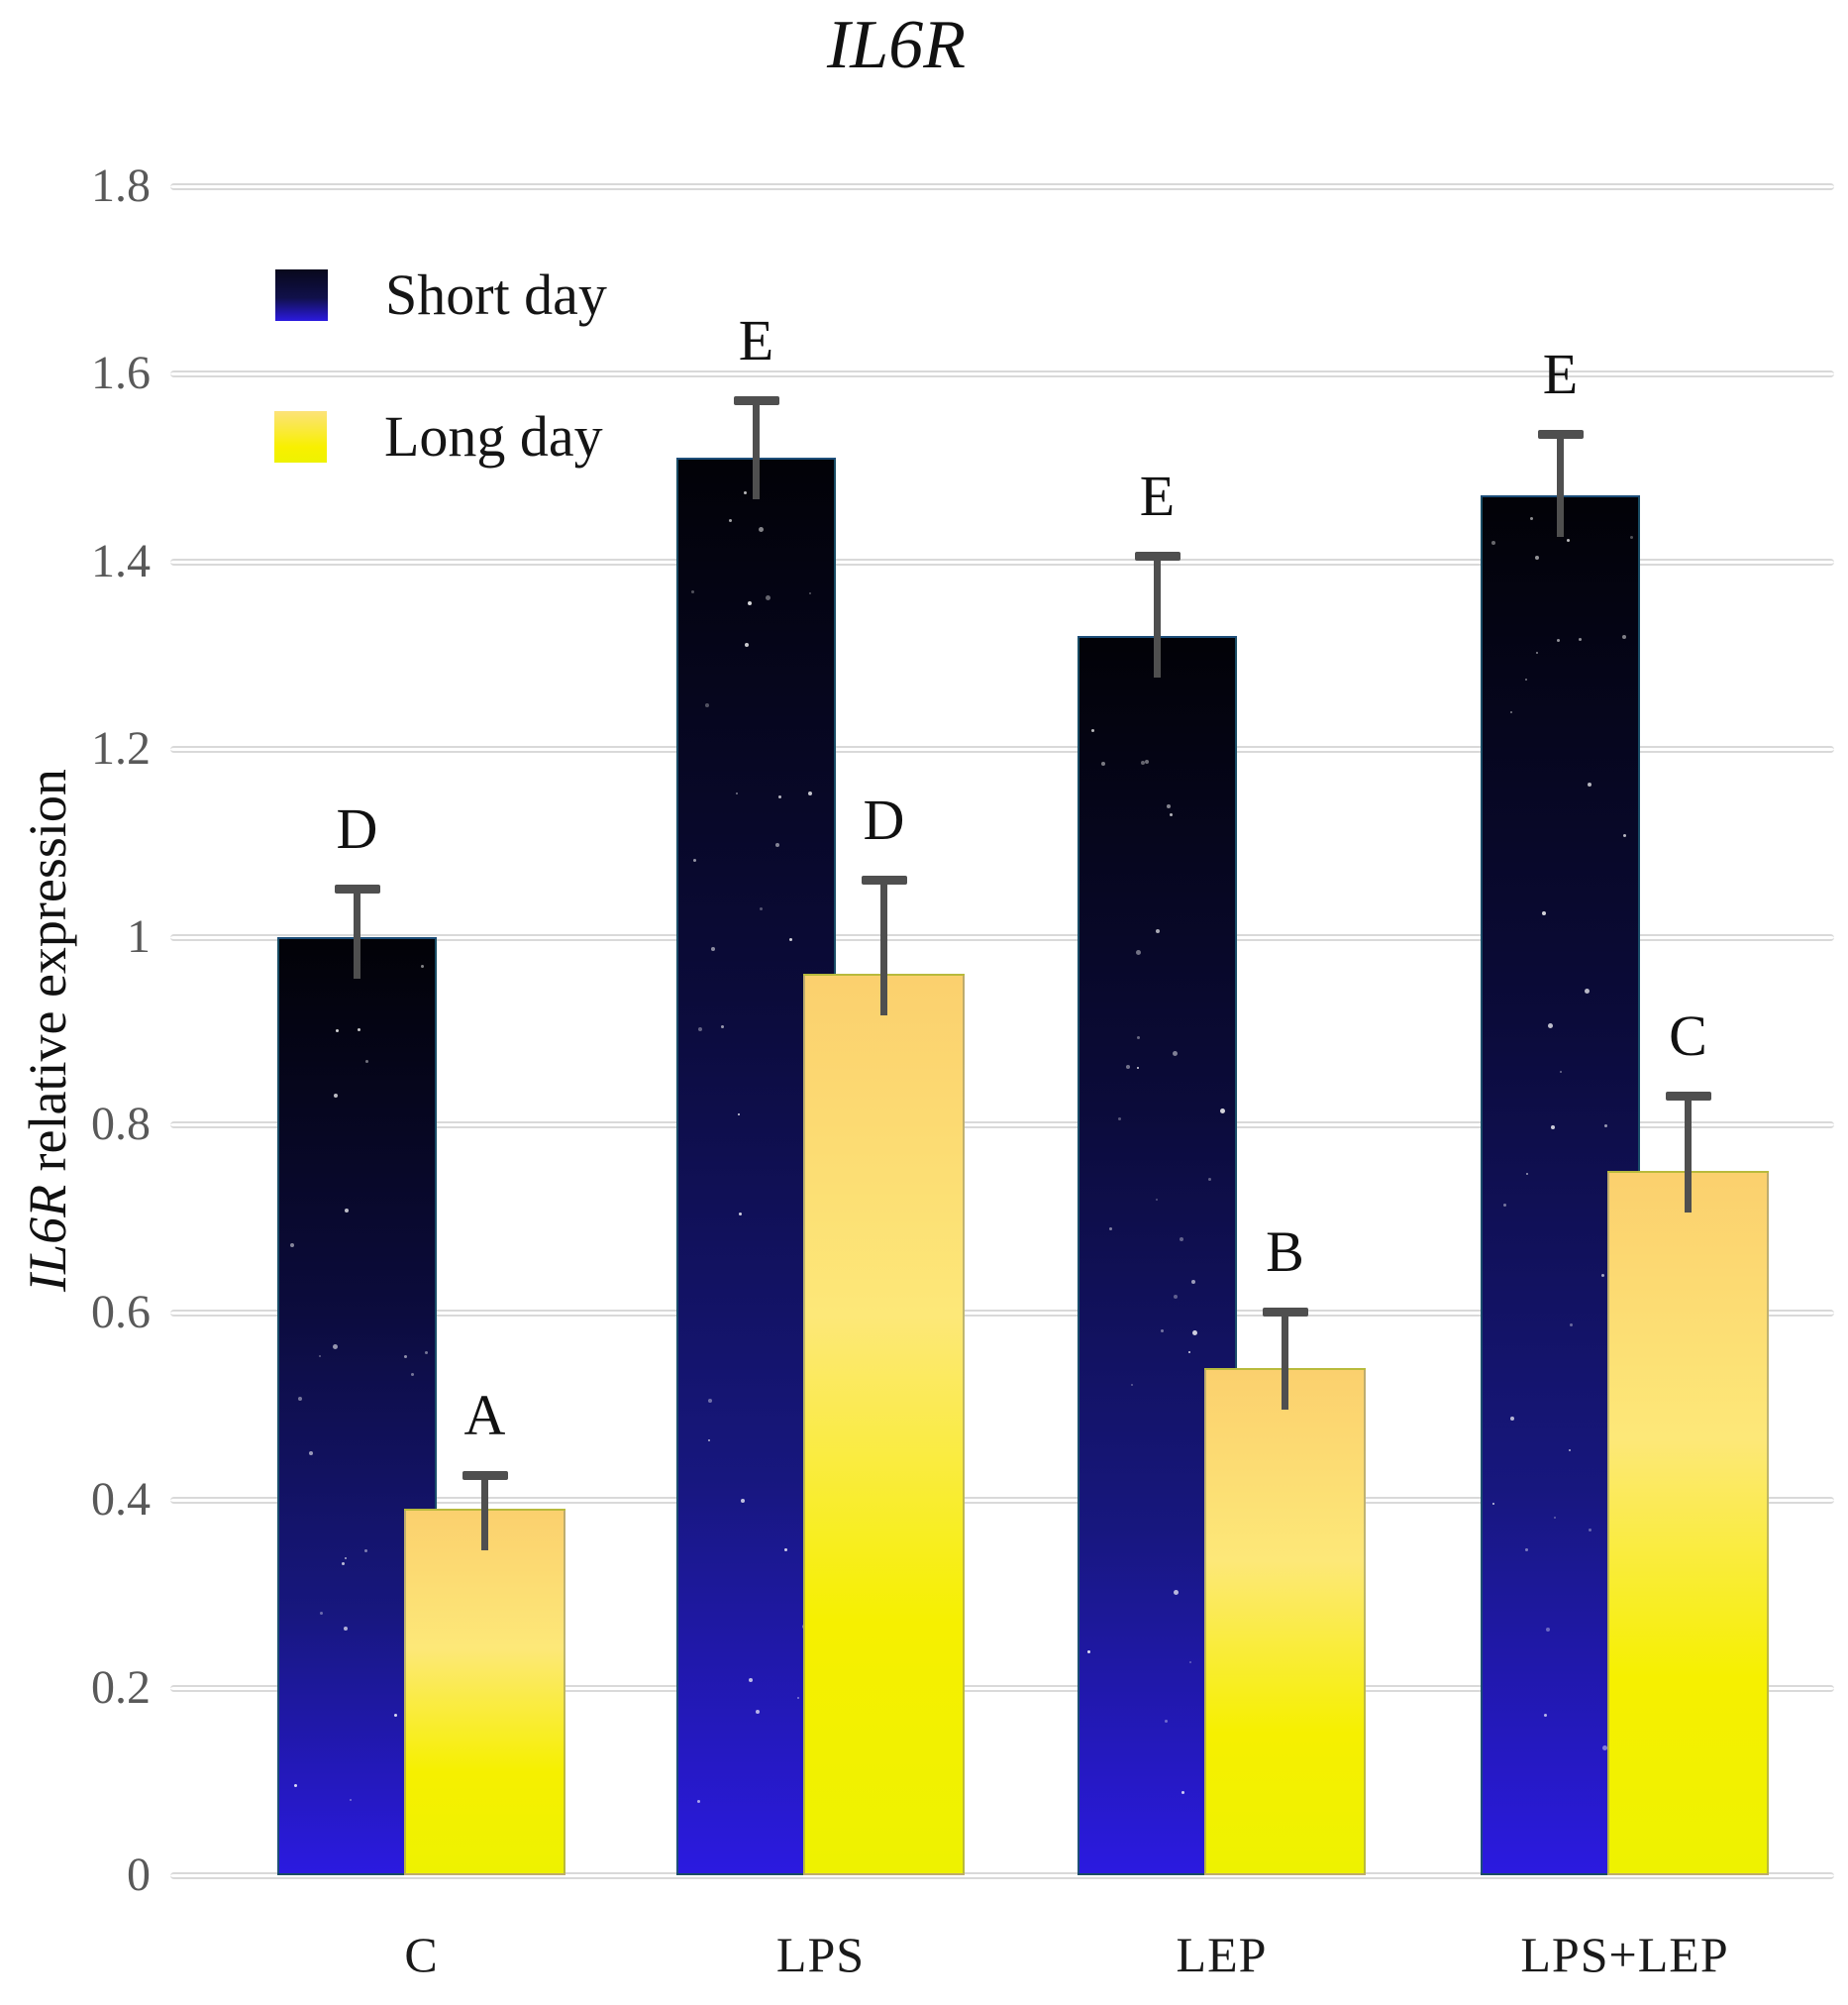 The width and height of the screenshot is (1848, 2005). What do you see at coordinates (121, 1687) in the screenshot?
I see `y-tick-label: 0.2` at bounding box center [121, 1687].